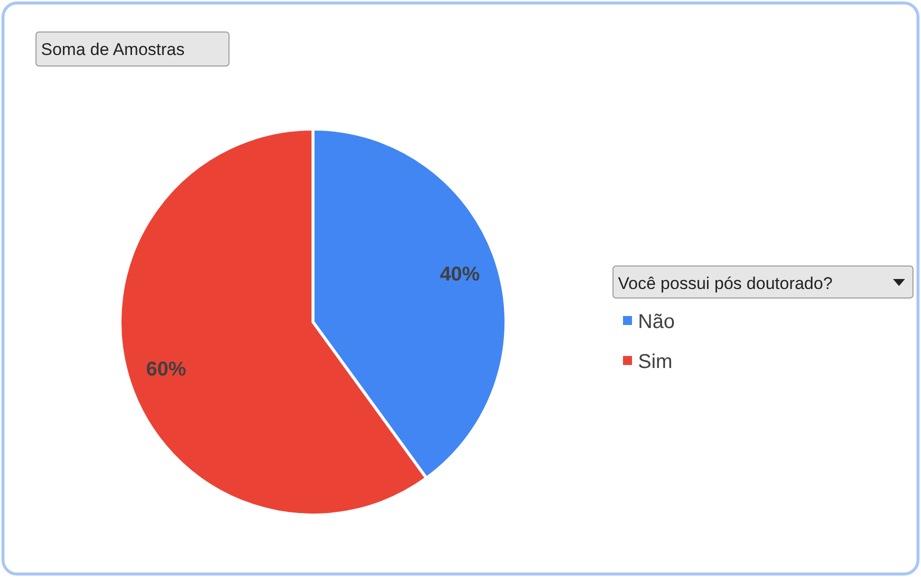  I want to click on data-label: 40%, so click(460, 274).